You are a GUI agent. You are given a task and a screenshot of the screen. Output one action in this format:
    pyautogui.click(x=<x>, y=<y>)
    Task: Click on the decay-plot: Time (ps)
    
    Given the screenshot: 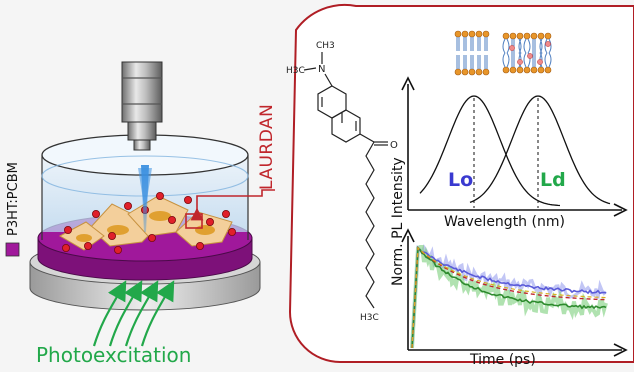 What is the action you would take?
    pyautogui.click(x=514, y=298)
    